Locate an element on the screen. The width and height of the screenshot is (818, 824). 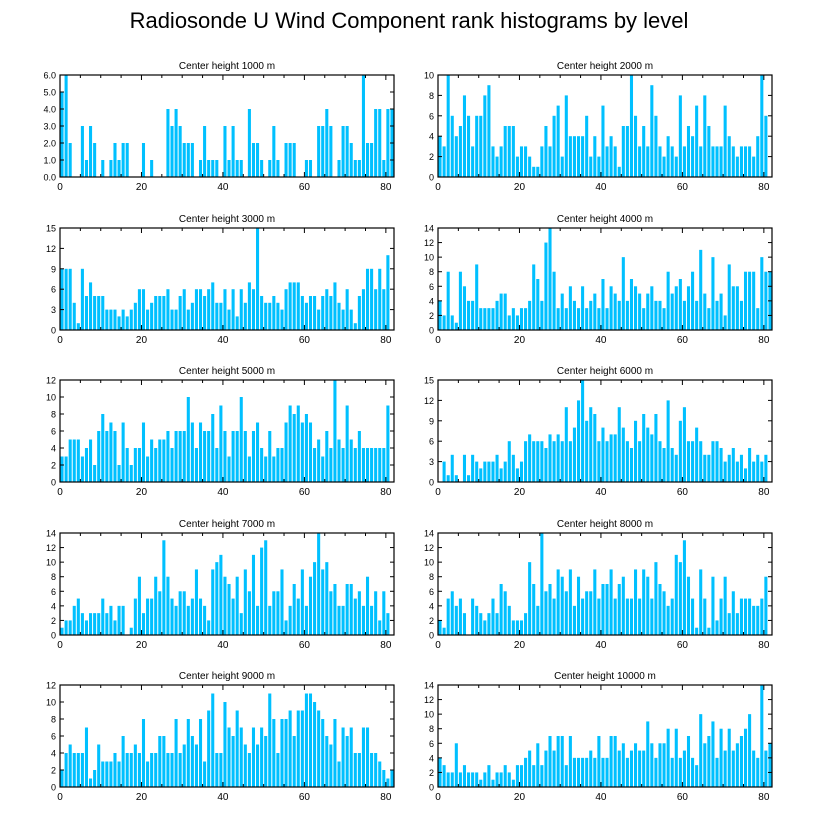
y-tick-label: 2.0 is located at coordinates (49, 144).